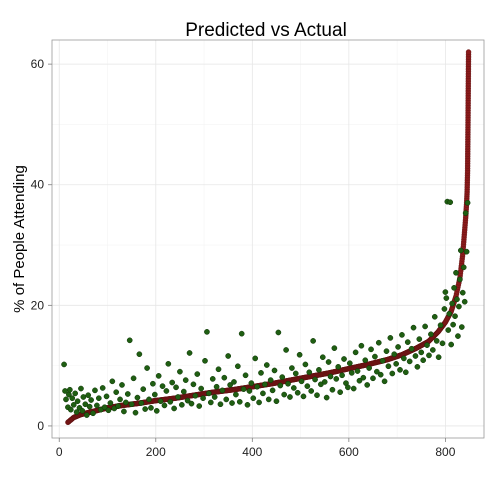 The height and width of the screenshot is (490, 500). I want to click on y-axis: 0 20 40 60, so click(41, 245).